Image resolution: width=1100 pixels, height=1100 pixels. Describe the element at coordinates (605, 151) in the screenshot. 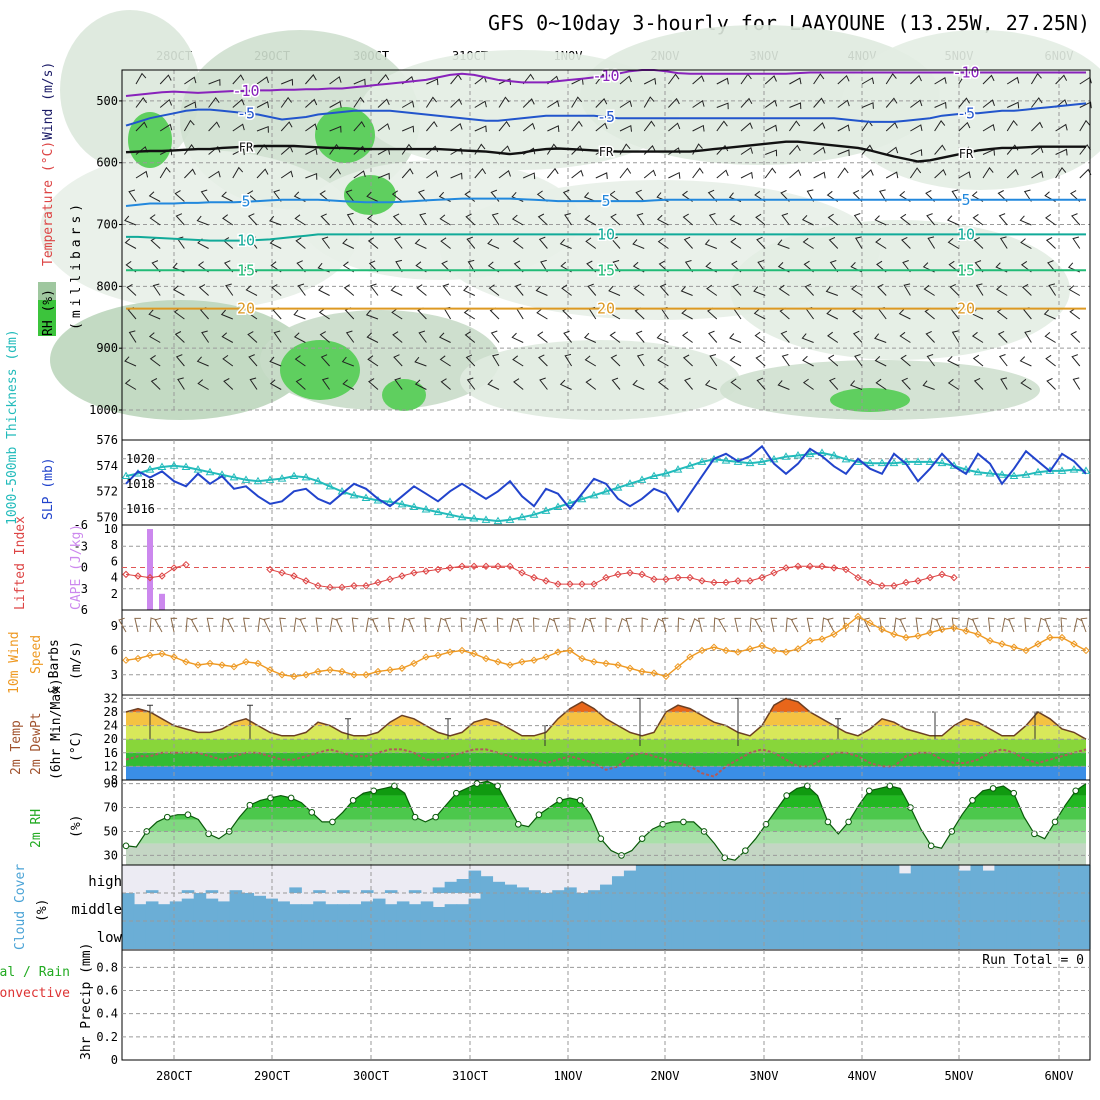

I see `isotherm-line` at that location.